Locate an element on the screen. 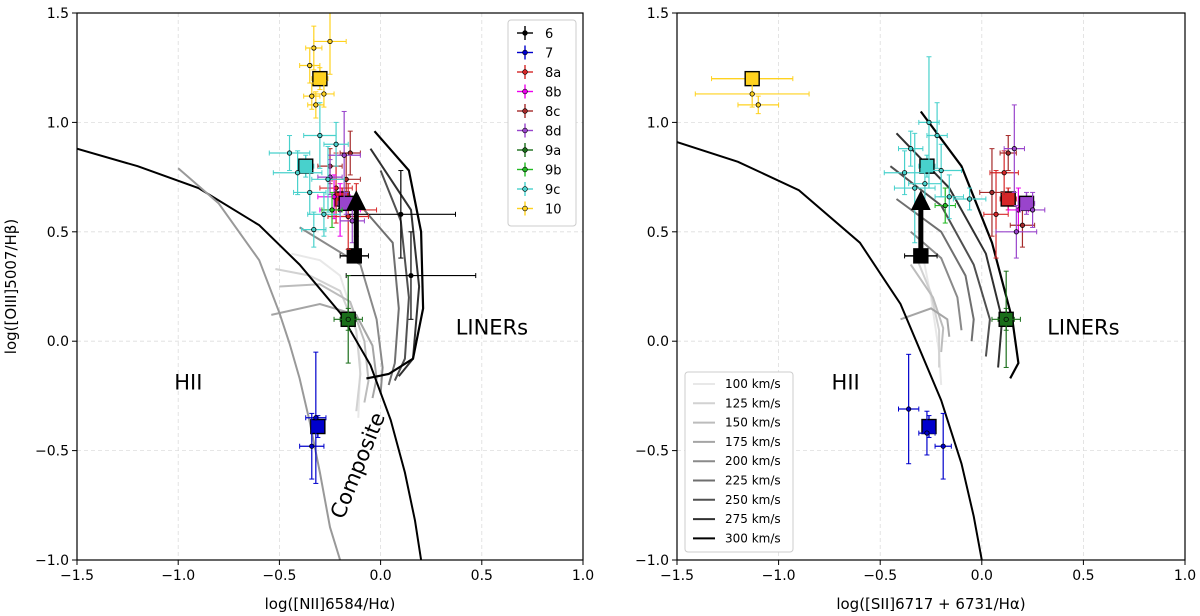 The image size is (1200, 616). data-point-square-8d is located at coordinates (346, 203).